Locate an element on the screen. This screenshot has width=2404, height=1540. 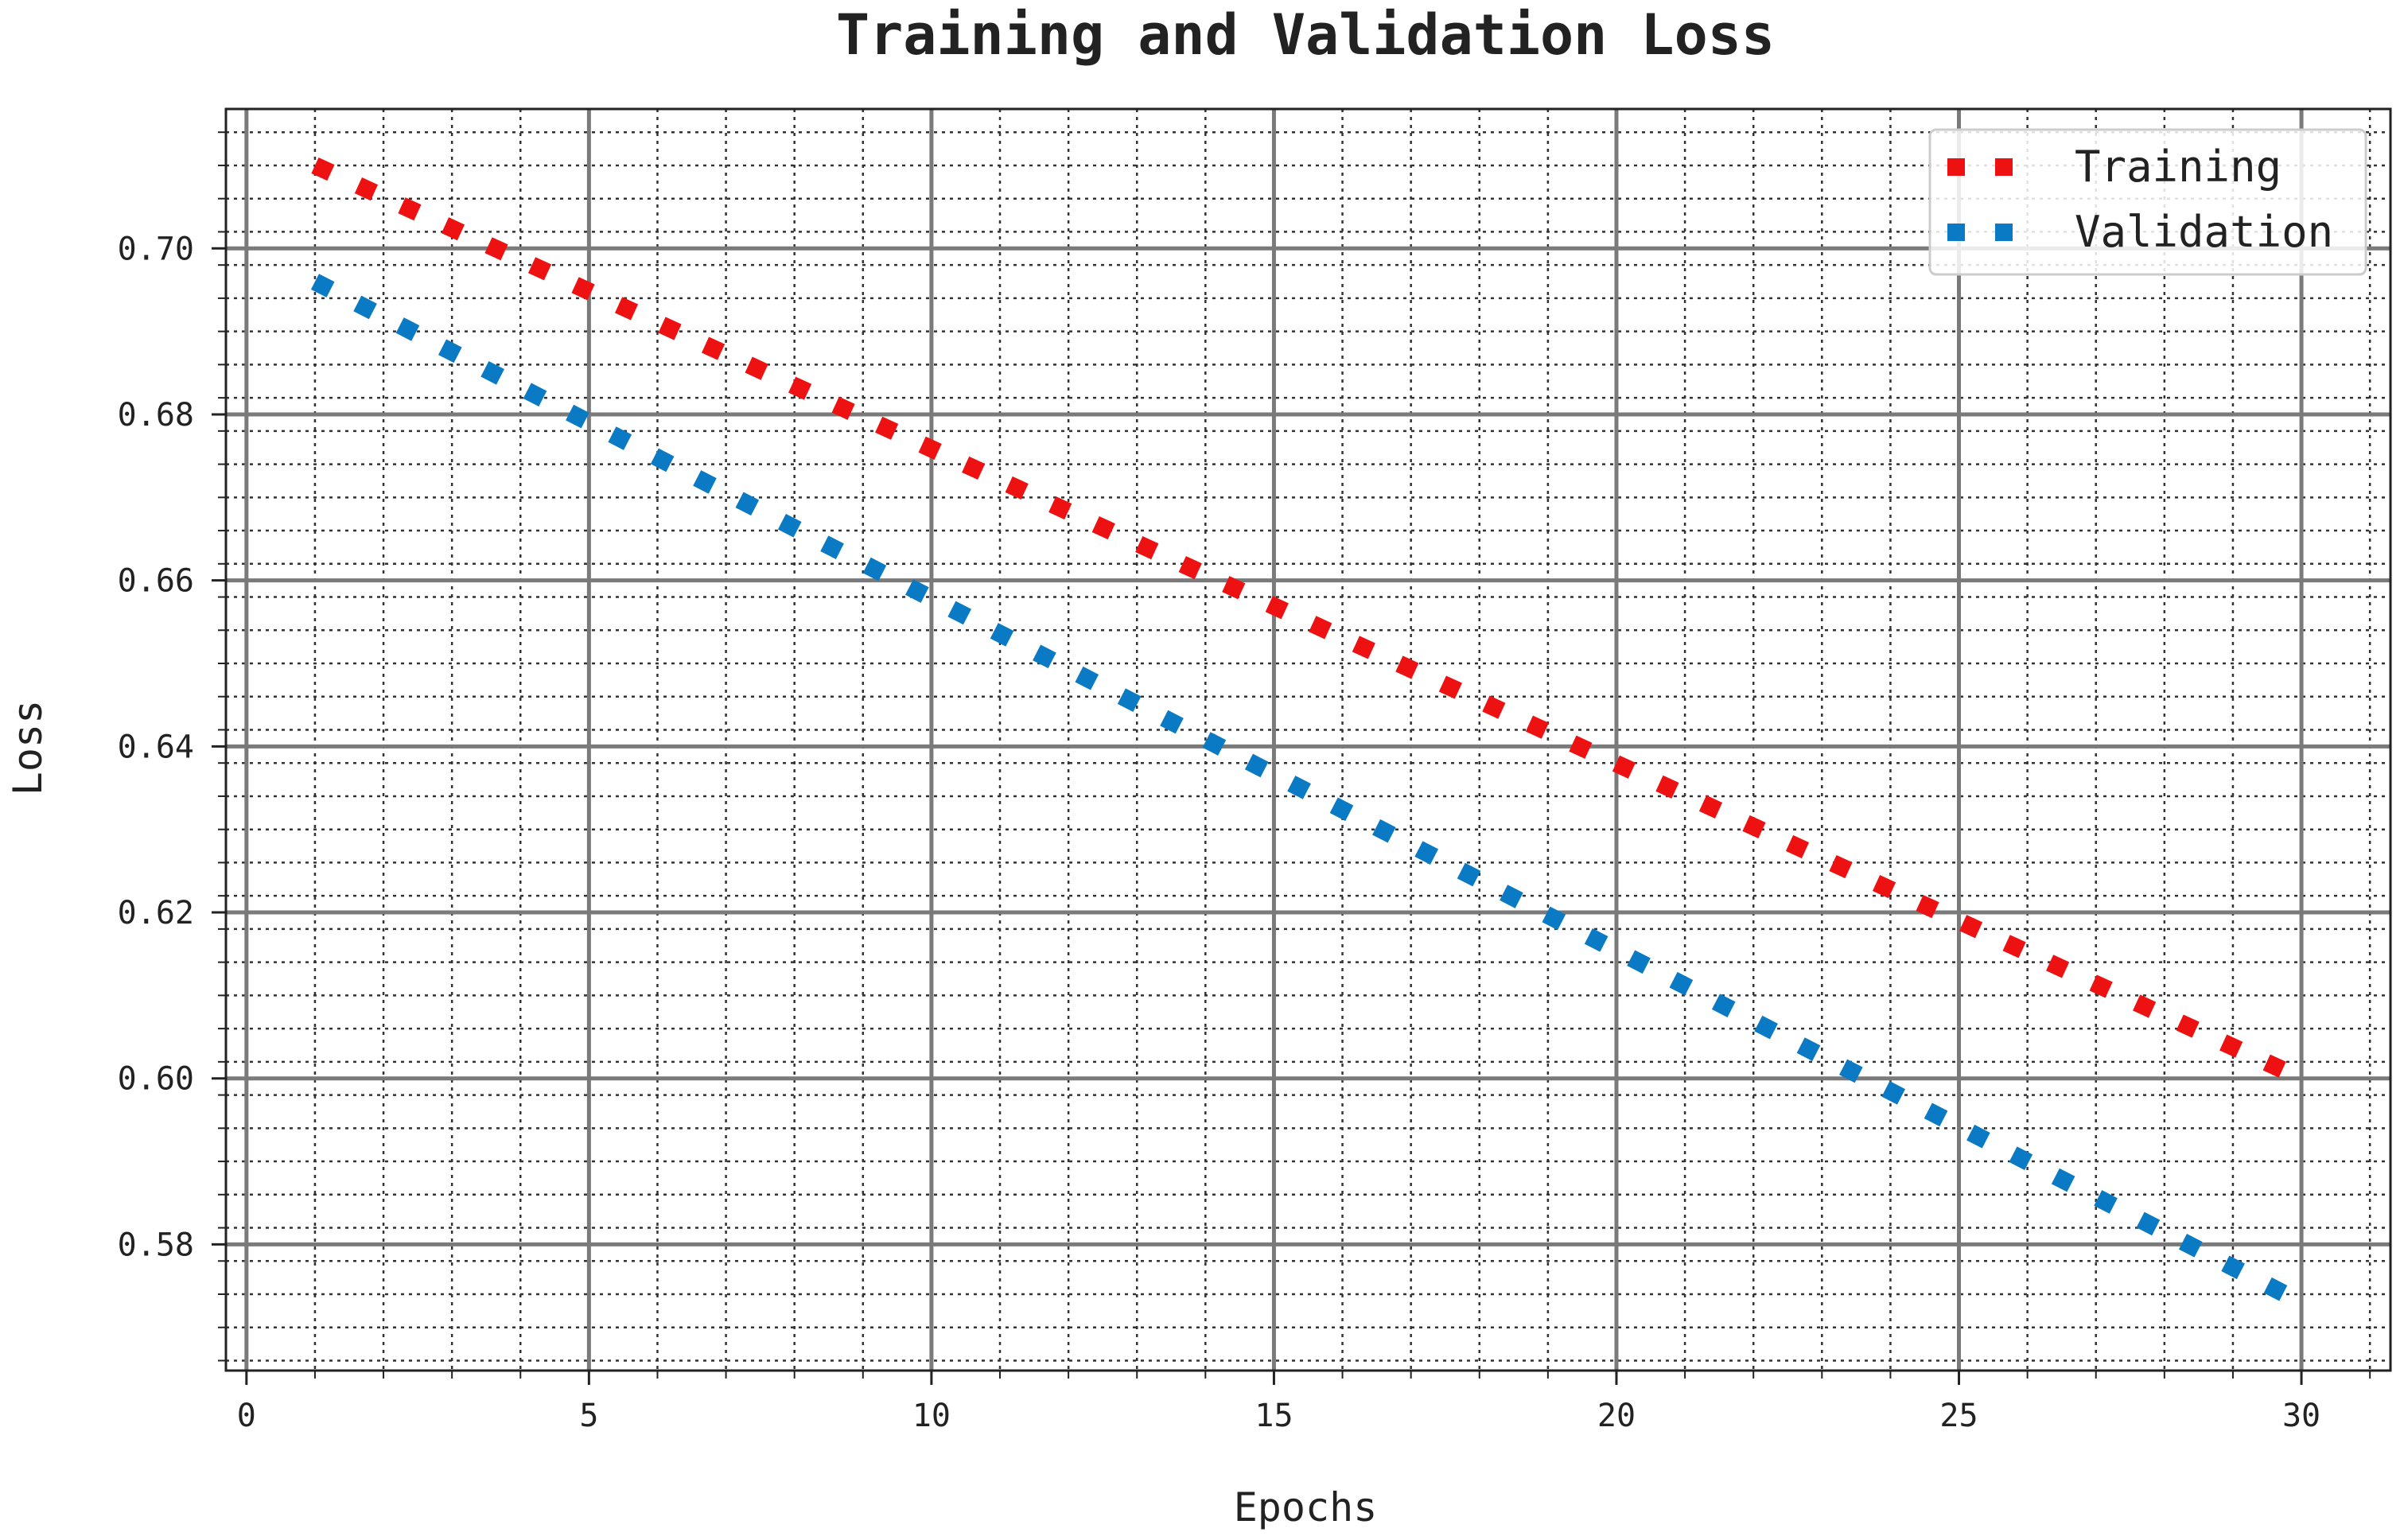
y-axis-label: Loss is located at coordinates (28, 747).